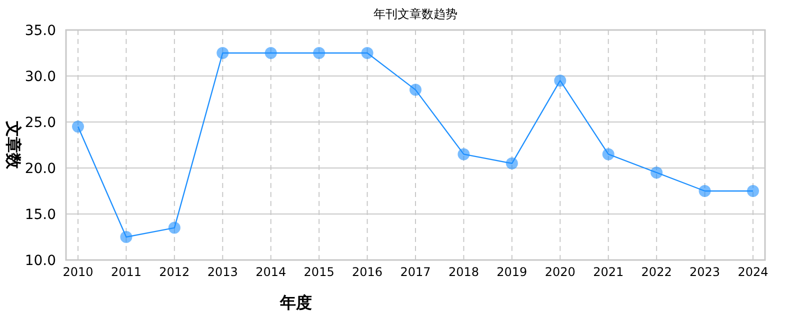 The image size is (790, 330). What do you see at coordinates (463, 272) in the screenshot?
I see `x-tick-label: 2018` at bounding box center [463, 272].